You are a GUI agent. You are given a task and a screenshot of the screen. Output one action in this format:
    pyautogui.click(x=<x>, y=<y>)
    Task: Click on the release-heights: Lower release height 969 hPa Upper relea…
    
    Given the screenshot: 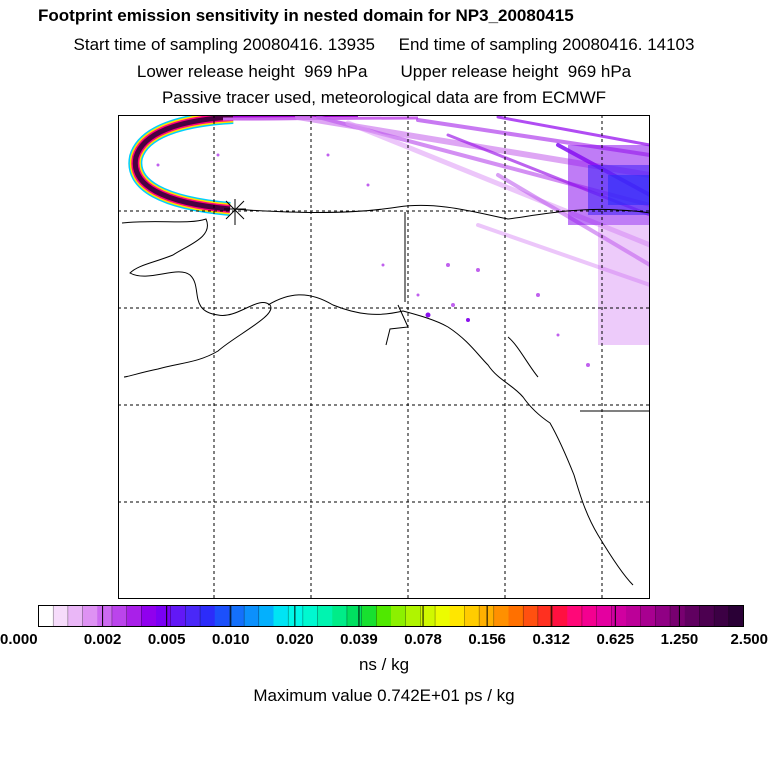 What is the action you would take?
    pyautogui.click(x=384, y=72)
    